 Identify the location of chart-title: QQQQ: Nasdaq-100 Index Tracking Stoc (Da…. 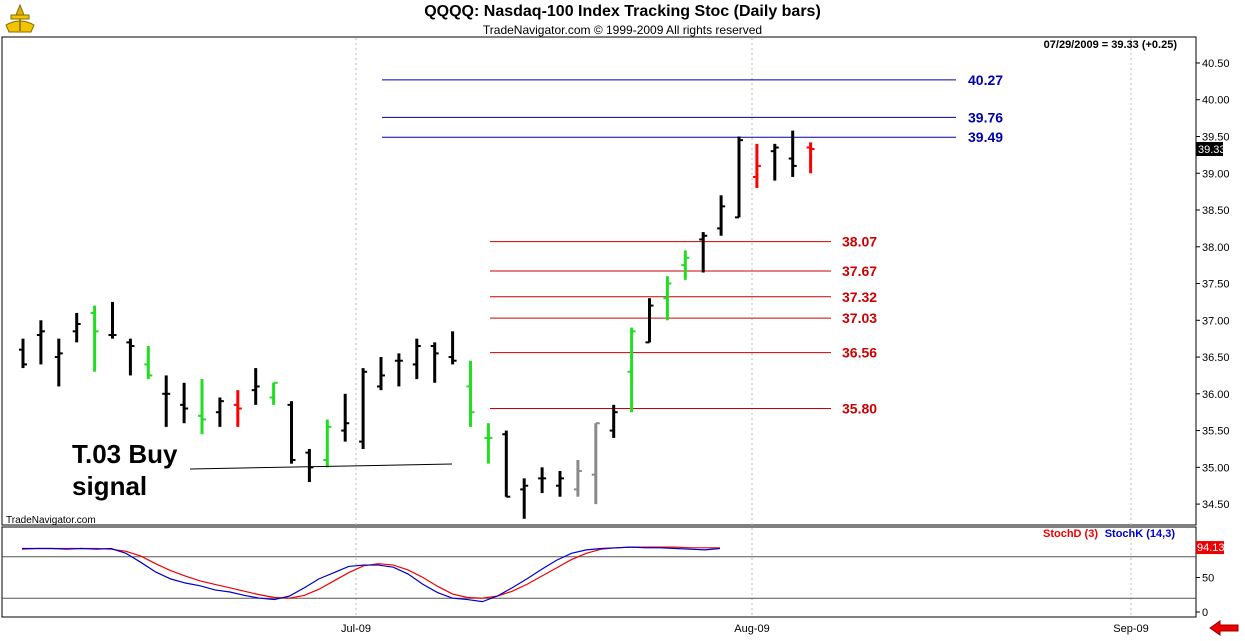
(622, 11).